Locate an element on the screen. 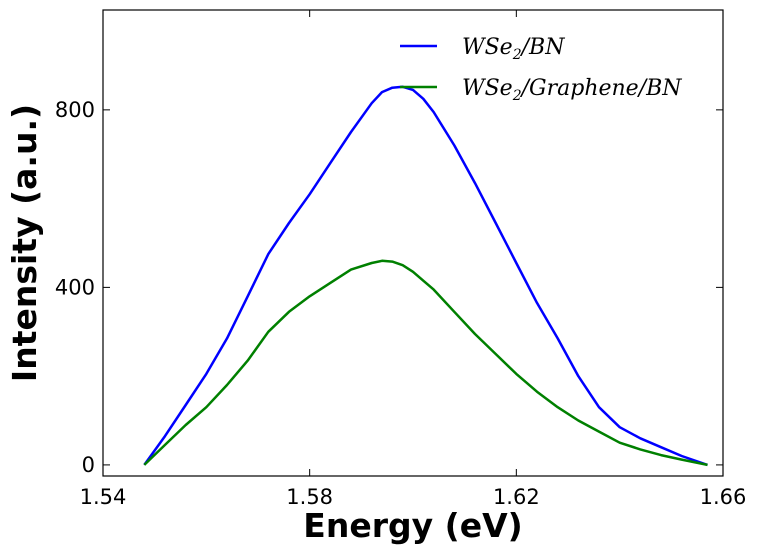 This screenshot has width=760, height=554. y-tick-label: 400 is located at coordinates (75, 287).